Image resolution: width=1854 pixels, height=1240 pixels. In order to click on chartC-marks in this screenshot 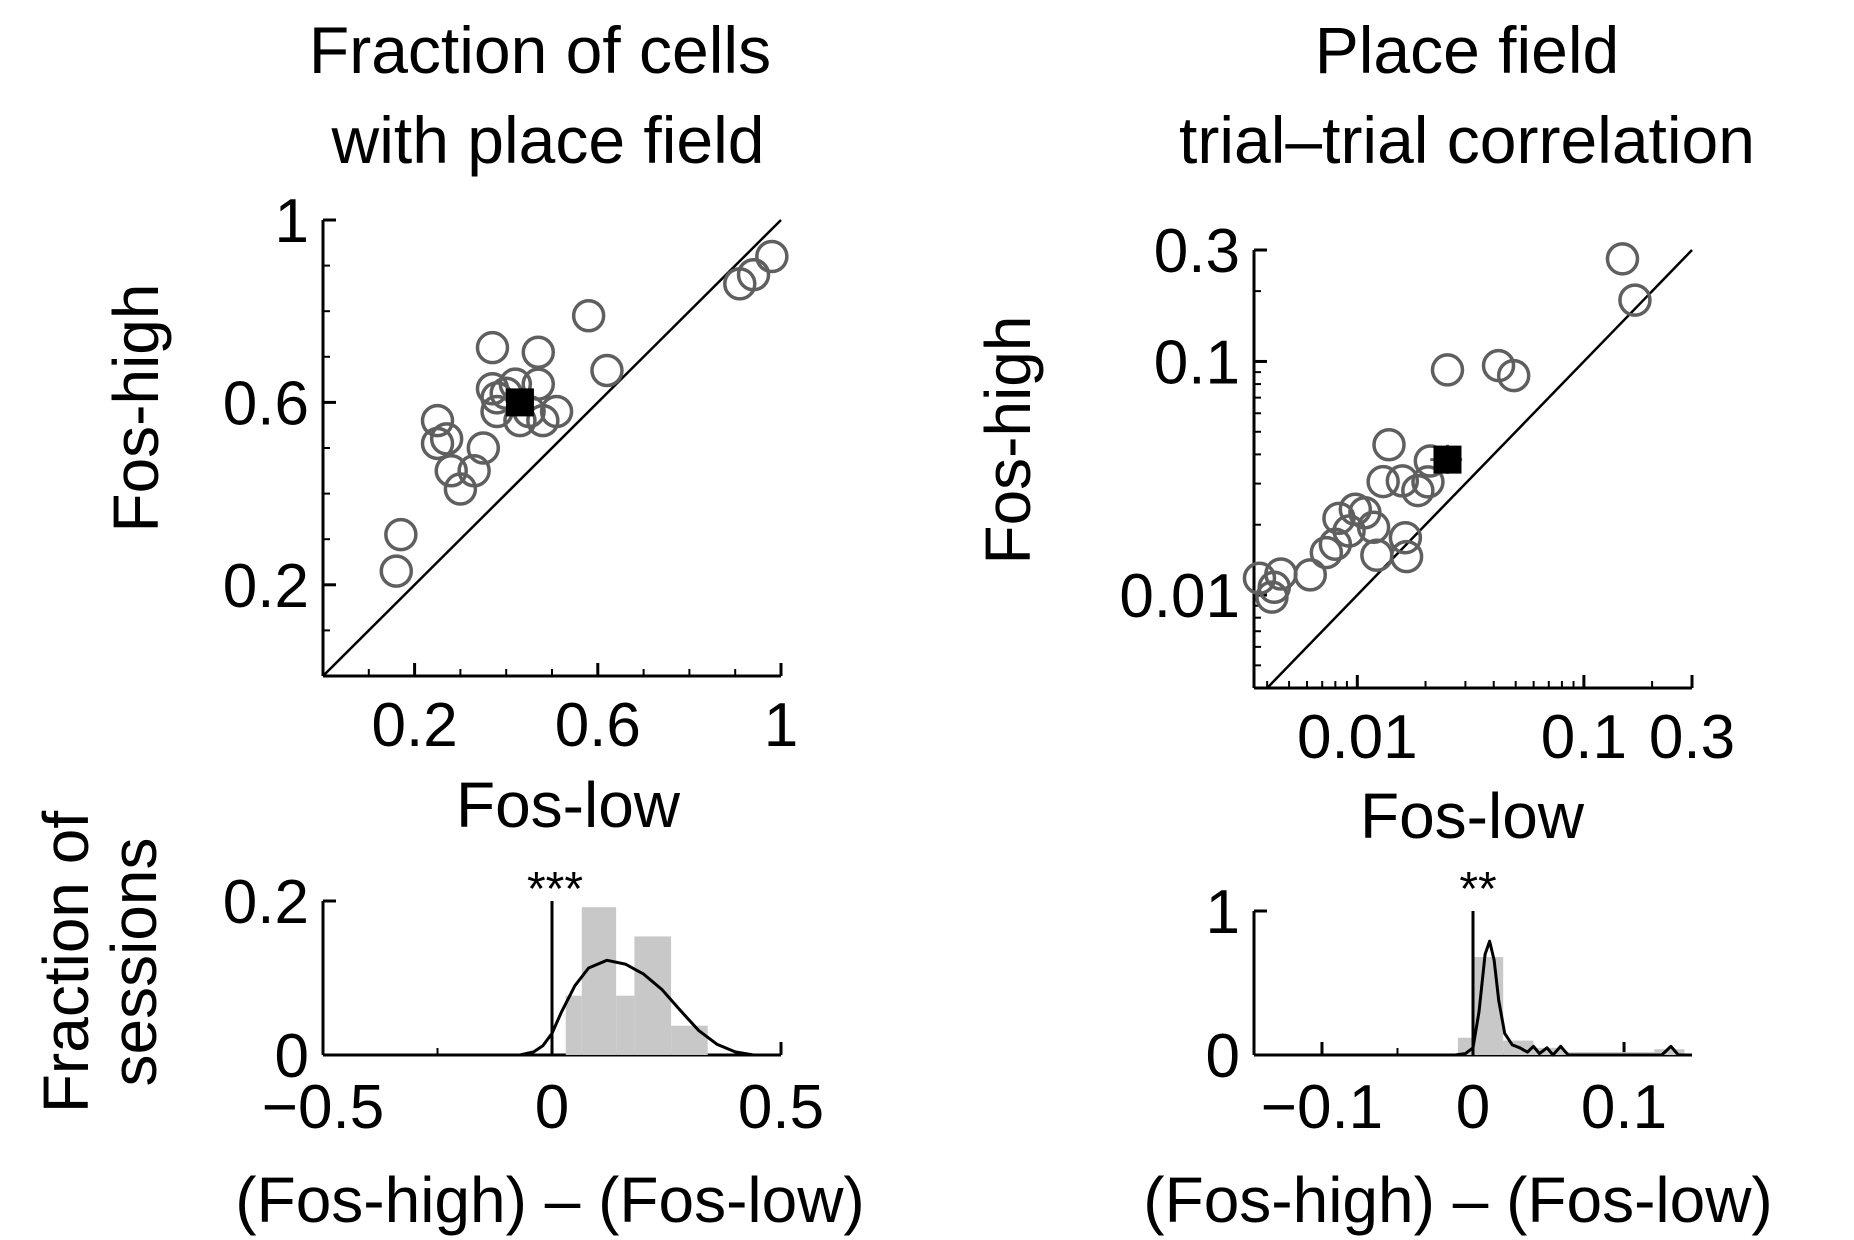, I will do `click(636, 979)`.